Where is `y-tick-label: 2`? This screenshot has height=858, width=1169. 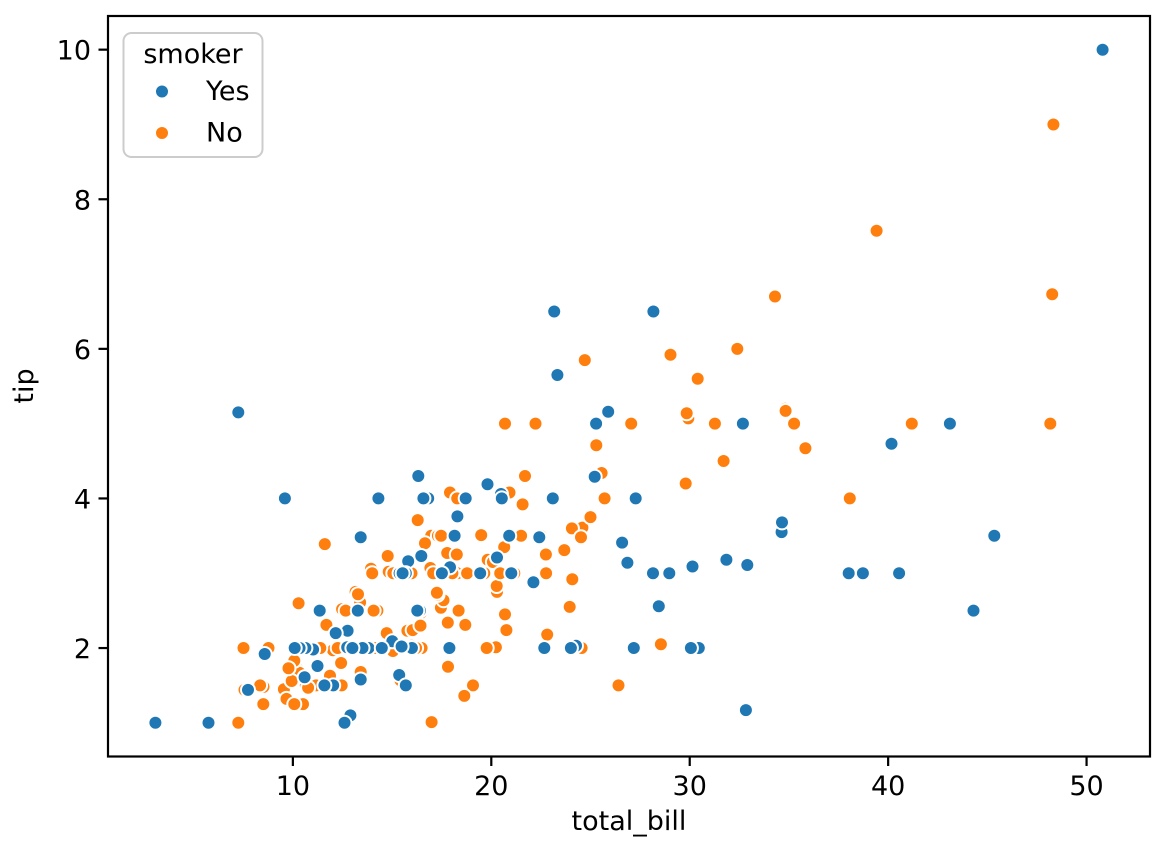 y-tick-label: 2 is located at coordinates (82, 649).